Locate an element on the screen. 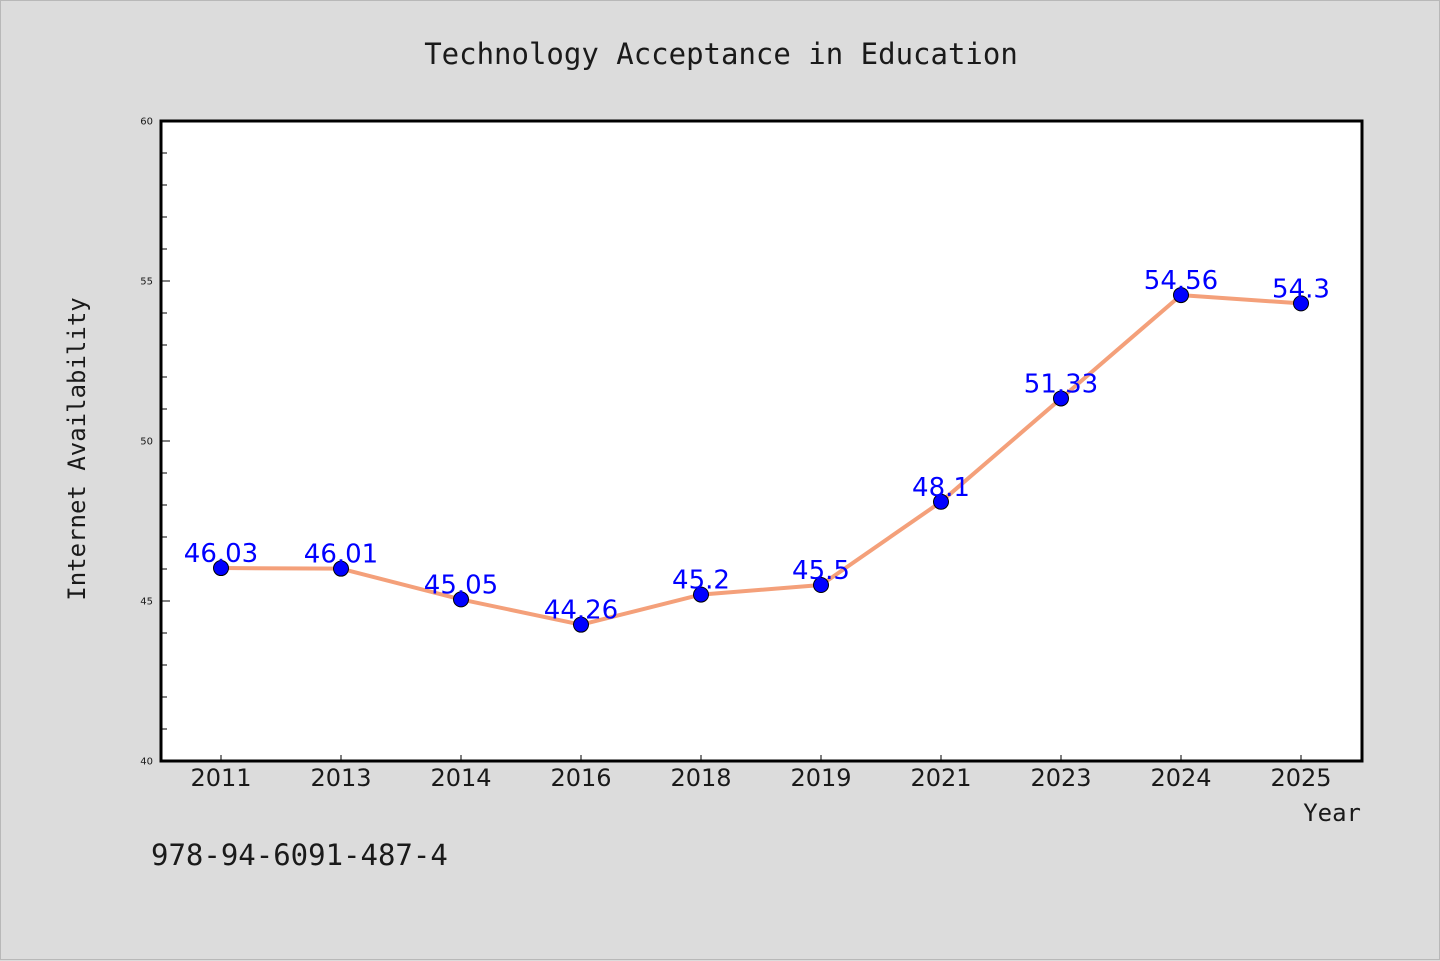 The height and width of the screenshot is (961, 1440). y-axis-label: Internet Availability is located at coordinates (77, 448).